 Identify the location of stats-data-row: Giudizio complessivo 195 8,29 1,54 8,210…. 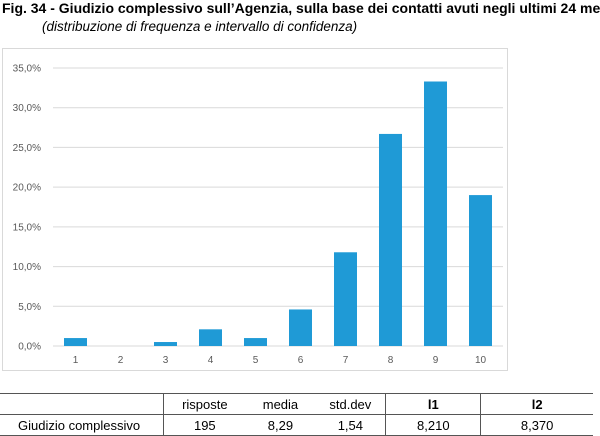
(296, 425).